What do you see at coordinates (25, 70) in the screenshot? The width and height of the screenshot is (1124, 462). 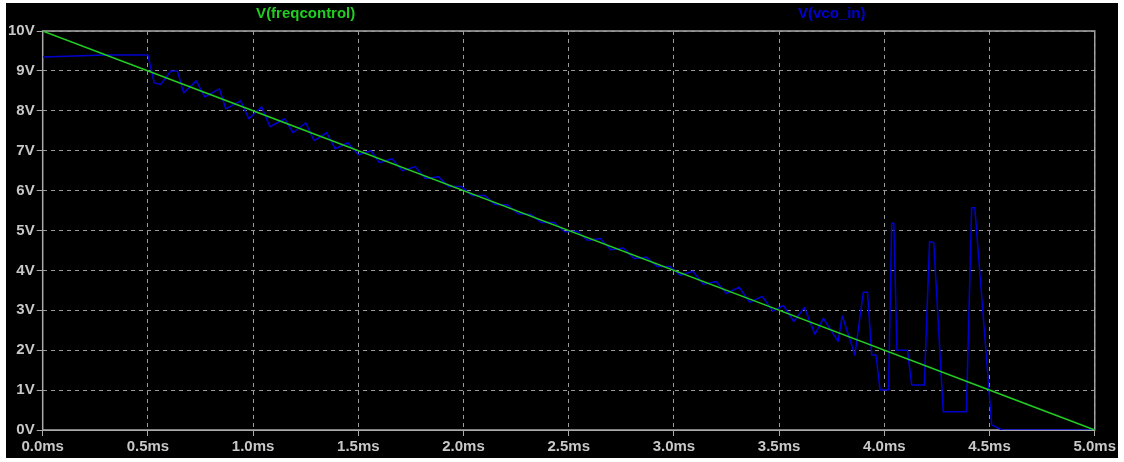 I see `y-tick-label: 9V` at bounding box center [25, 70].